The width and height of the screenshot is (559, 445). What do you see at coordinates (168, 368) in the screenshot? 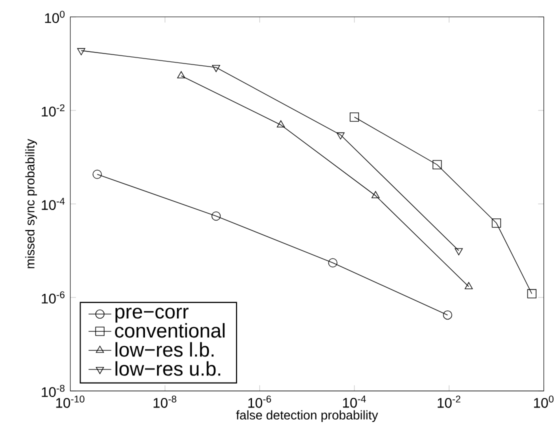
I see `legend-label: low−res u.b.` at bounding box center [168, 368].